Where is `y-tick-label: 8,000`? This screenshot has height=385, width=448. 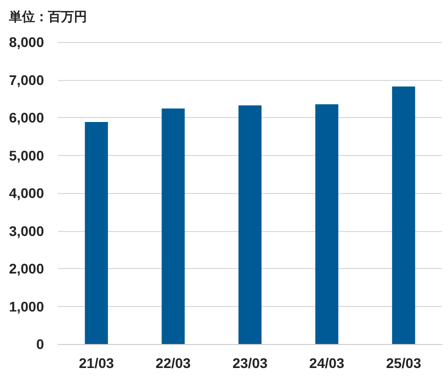
y-tick-label: 8,000 is located at coordinates (26, 42).